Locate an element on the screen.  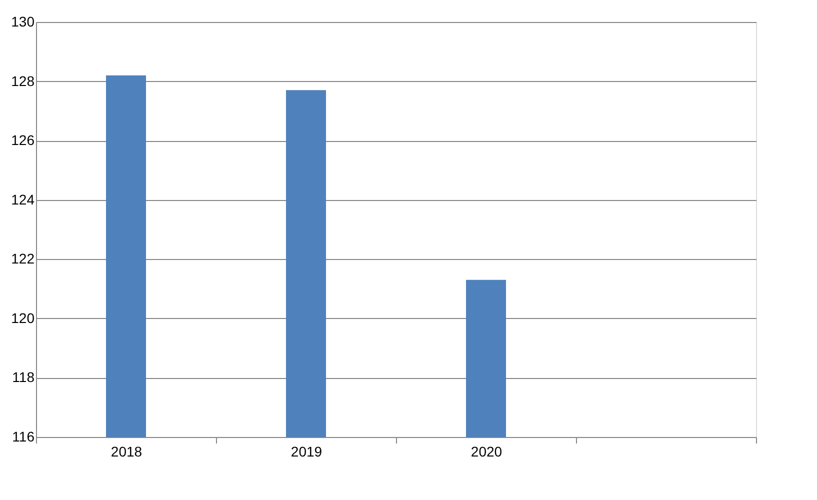
y-tick-label: 118 is located at coordinates (23, 377).